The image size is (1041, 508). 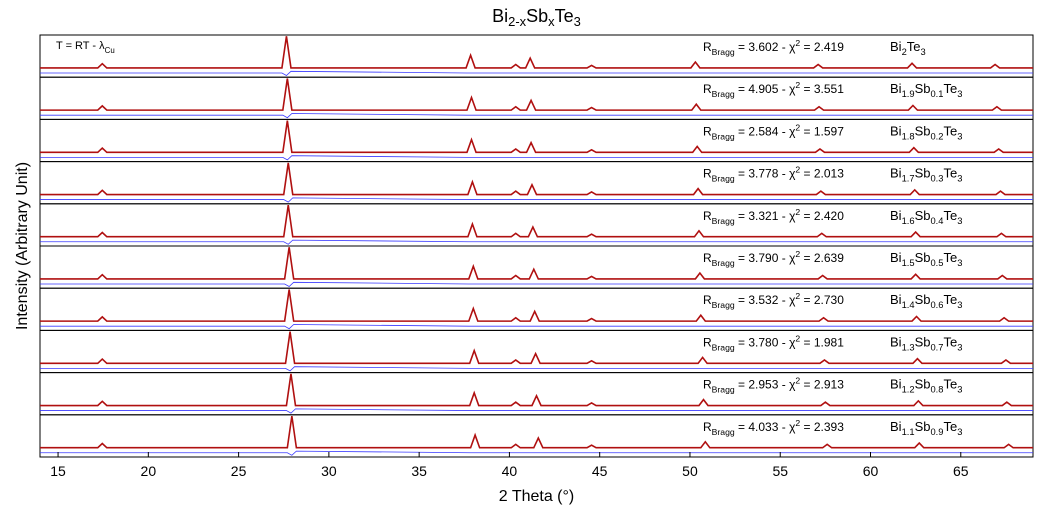 What do you see at coordinates (22, 246) in the screenshot?
I see `y-axis-label: Intensity (Arbitrary Unit)` at bounding box center [22, 246].